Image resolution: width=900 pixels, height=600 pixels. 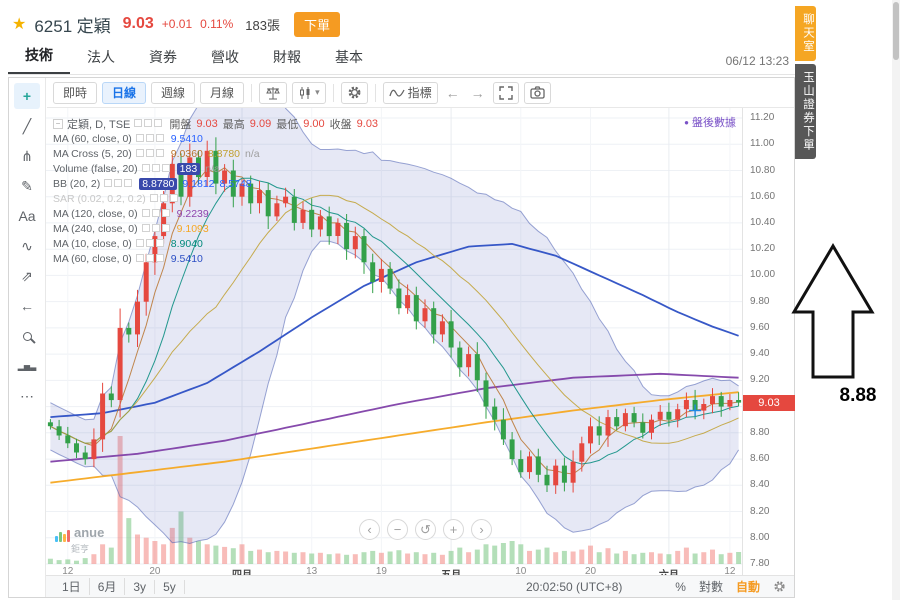 I want to click on indicator-wave-icon, so click(x=396, y=93).